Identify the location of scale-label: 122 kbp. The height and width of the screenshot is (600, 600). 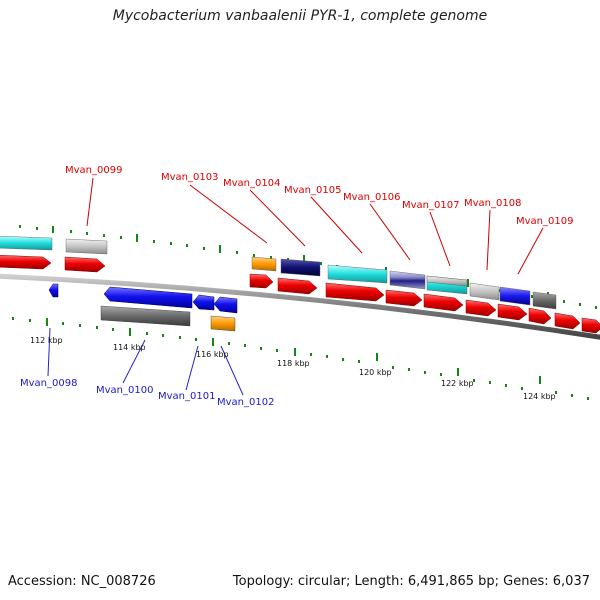
(457, 383).